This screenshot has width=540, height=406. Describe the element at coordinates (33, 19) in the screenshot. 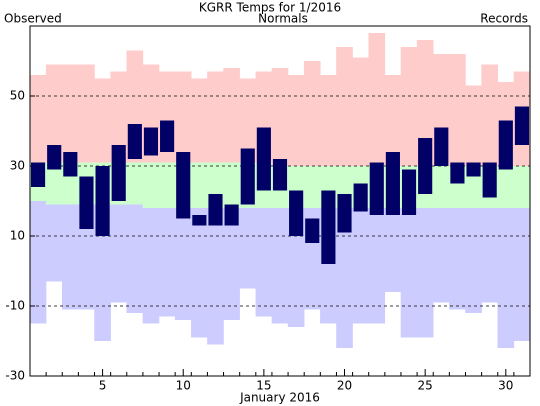

I see `legend-entry: Observed` at that location.